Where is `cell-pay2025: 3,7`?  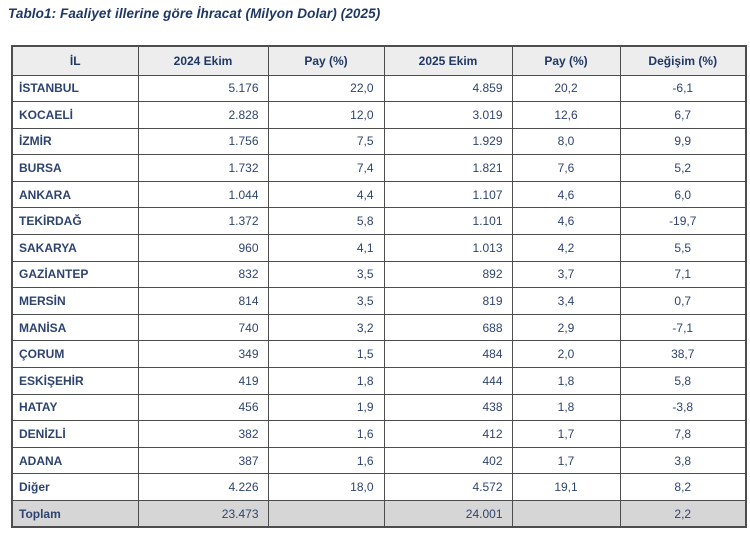 cell-pay2025: 3,7 is located at coordinates (566, 274).